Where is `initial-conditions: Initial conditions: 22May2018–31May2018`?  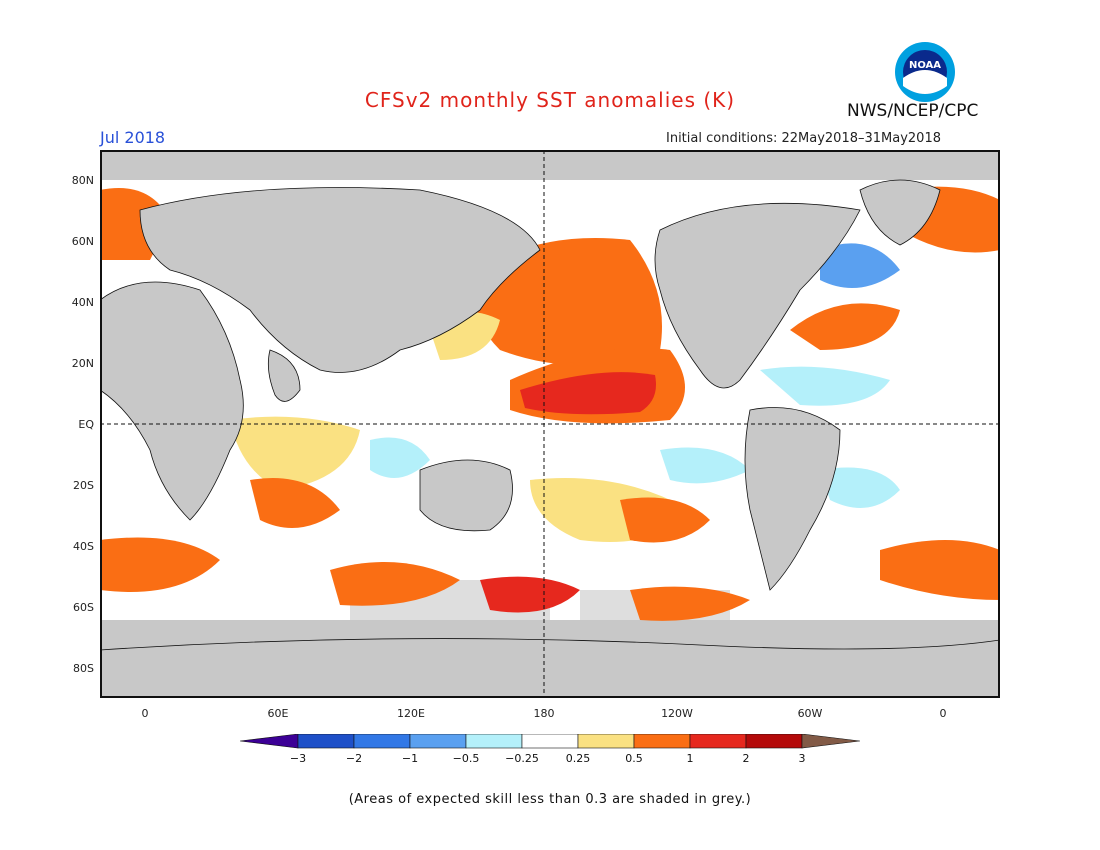
initial-conditions: Initial conditions: 22May2018–31May2018 is located at coordinates (803, 138).